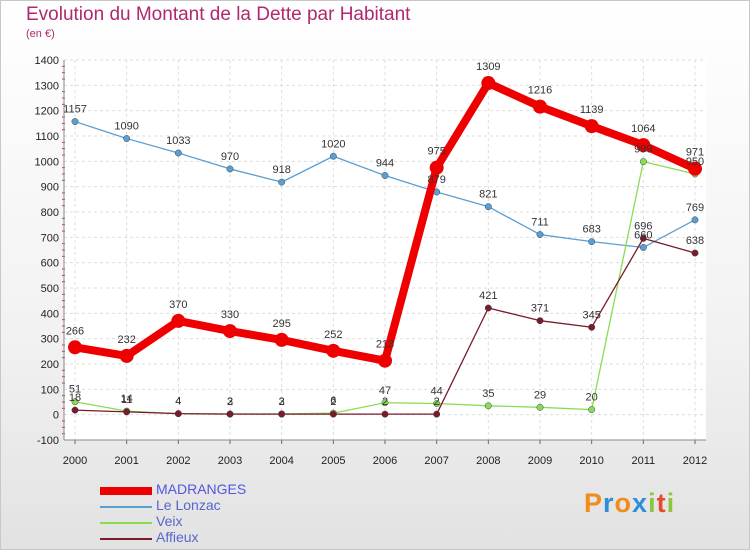 Image resolution: width=750 pixels, height=550 pixels. What do you see at coordinates (50, 289) in the screenshot?
I see `y-tick-label: 500` at bounding box center [50, 289].